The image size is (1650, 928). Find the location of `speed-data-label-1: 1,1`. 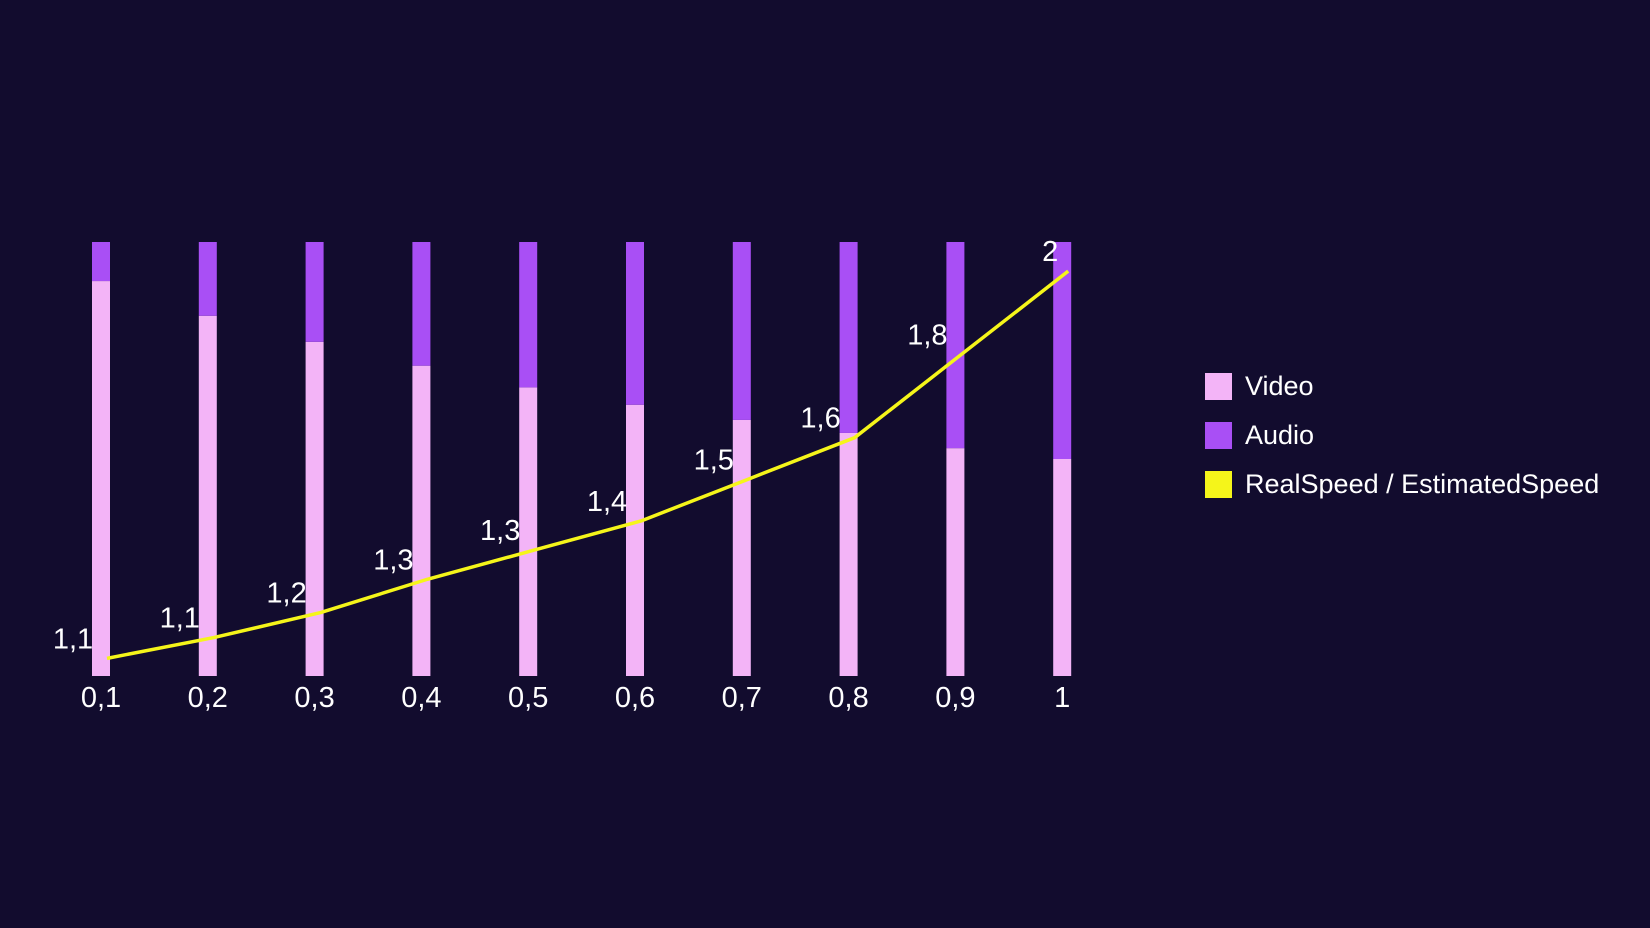

speed-data-label-1: 1,1 is located at coordinates (73, 639).